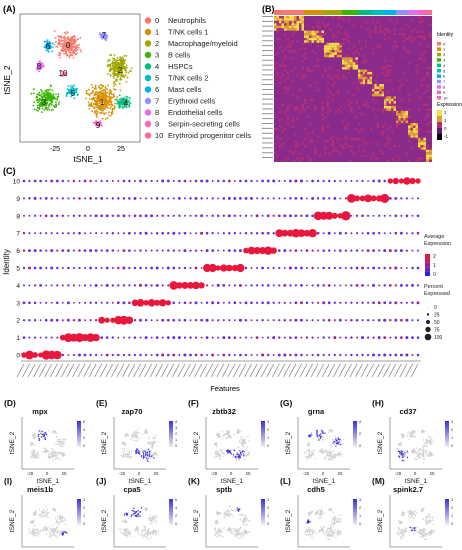 Image resolution: width=462 pixels, height=550 pixels. What do you see at coordinates (148, 112) in the screenshot?
I see `legend-swatch` at bounding box center [148, 112].